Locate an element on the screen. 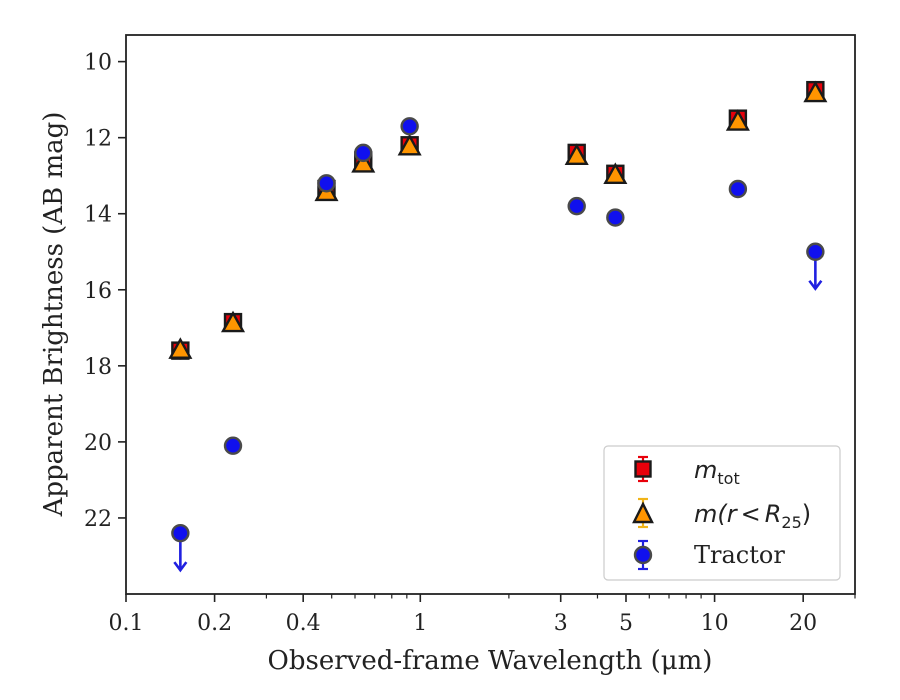  y-tick-label-2: 14 is located at coordinates (98, 215).